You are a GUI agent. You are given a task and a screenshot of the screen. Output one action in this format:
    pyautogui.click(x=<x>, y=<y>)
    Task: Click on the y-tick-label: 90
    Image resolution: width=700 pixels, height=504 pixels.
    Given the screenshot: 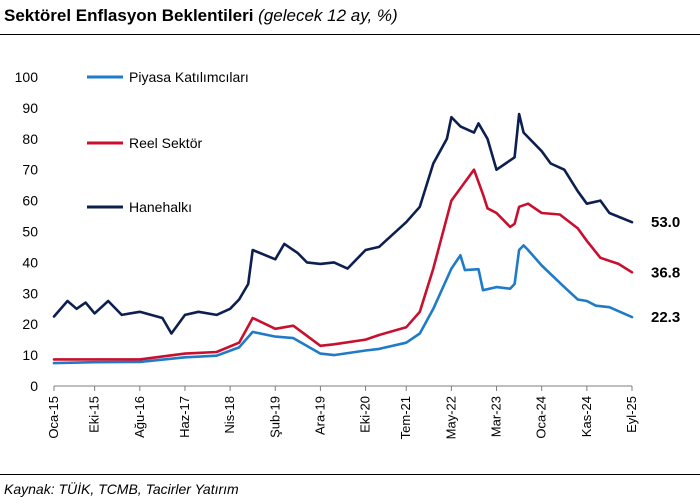 What is the action you would take?
    pyautogui.click(x=30, y=108)
    